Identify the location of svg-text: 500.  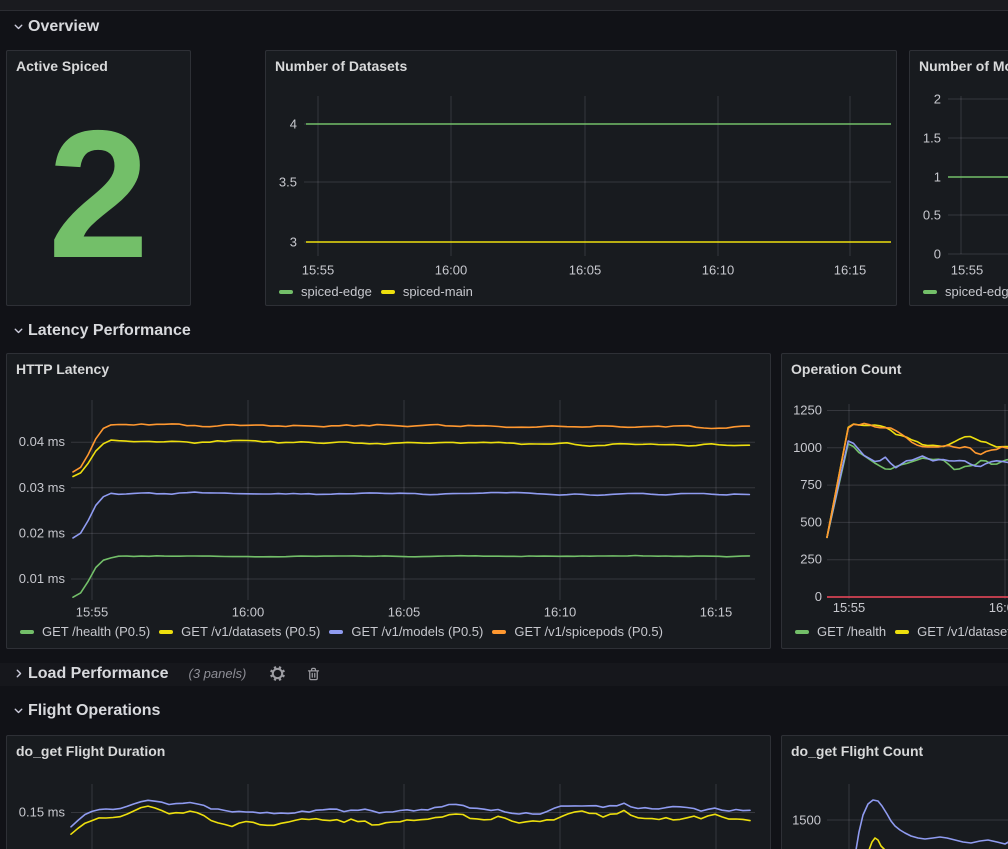
(811, 521).